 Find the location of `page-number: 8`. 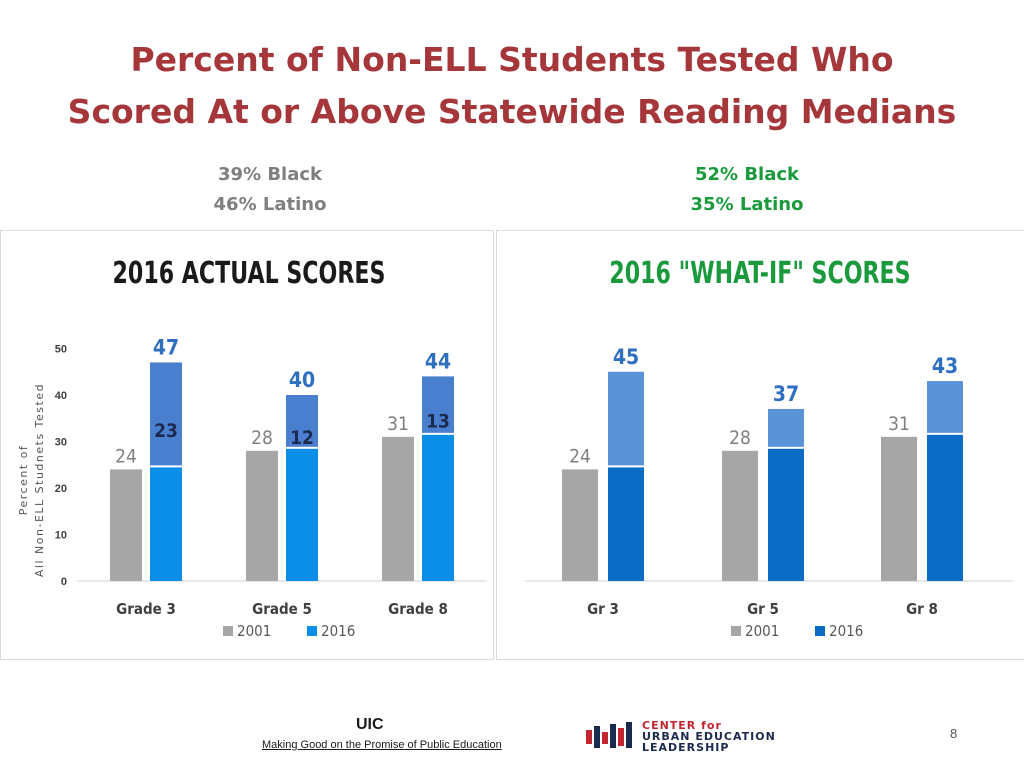

page-number: 8 is located at coordinates (954, 733).